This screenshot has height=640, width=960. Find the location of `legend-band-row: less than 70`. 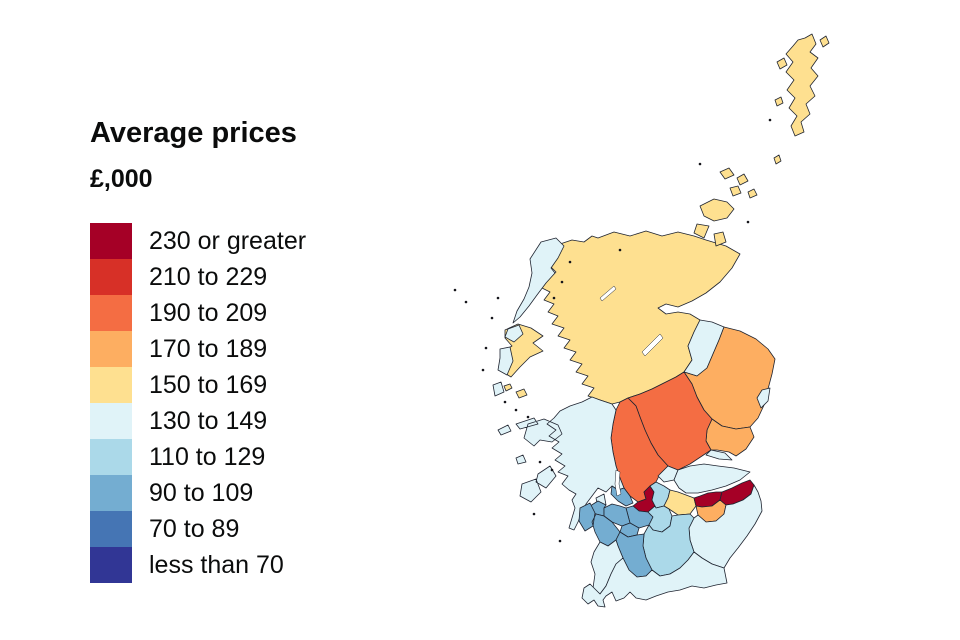

legend-band-row: less than 70 is located at coordinates (198, 565).